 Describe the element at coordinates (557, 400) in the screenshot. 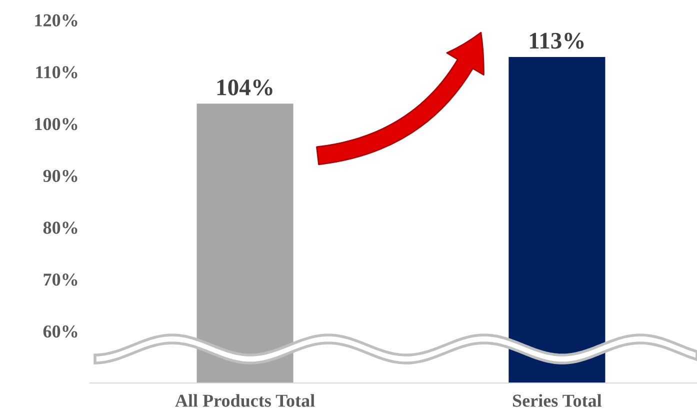

I see `x-tick-label: Series Total` at that location.